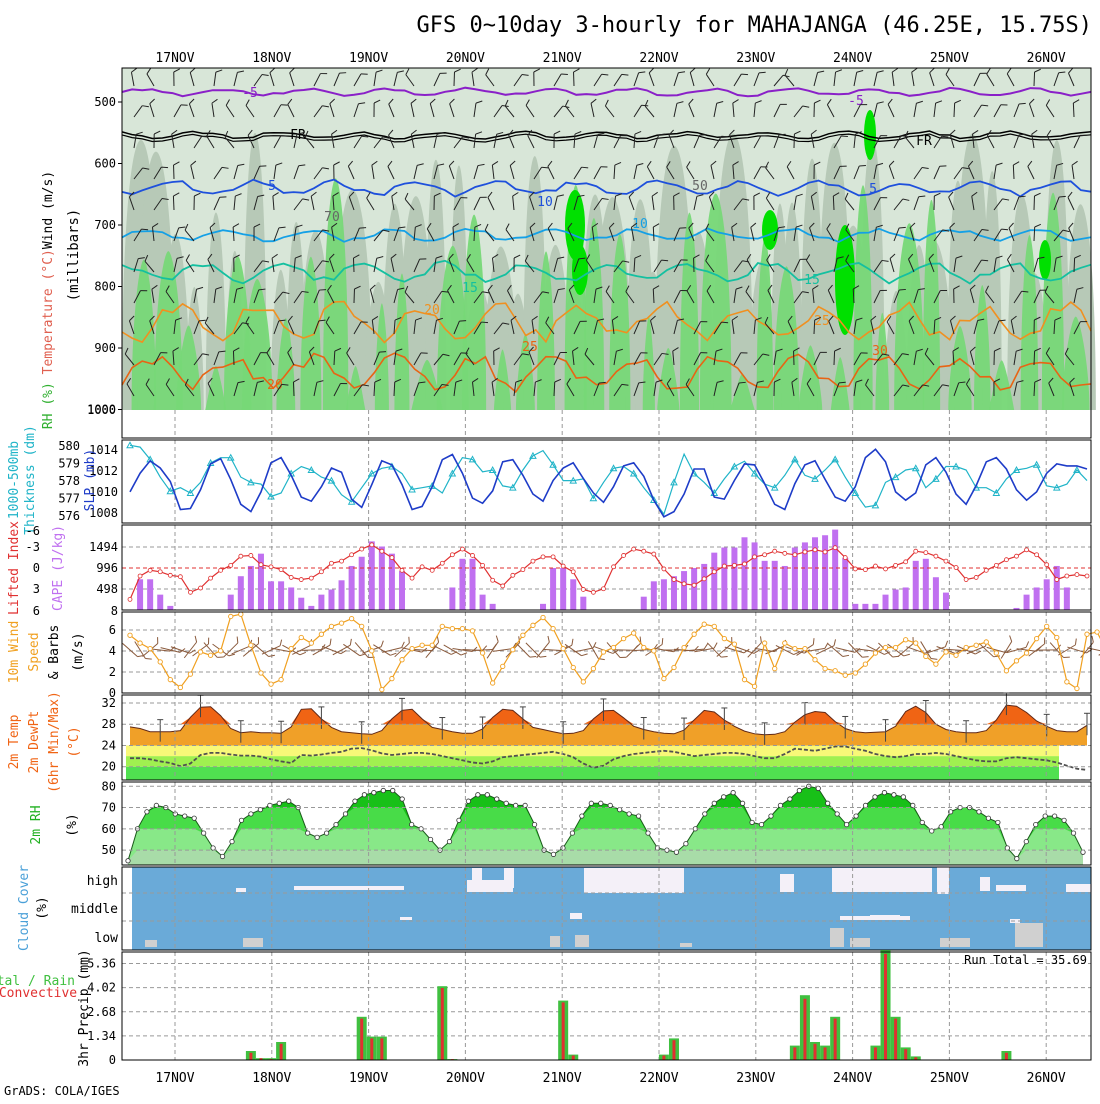 The height and width of the screenshot is (1104, 1100). I want to click on wind-label-2: Speed, so click(34, 651).